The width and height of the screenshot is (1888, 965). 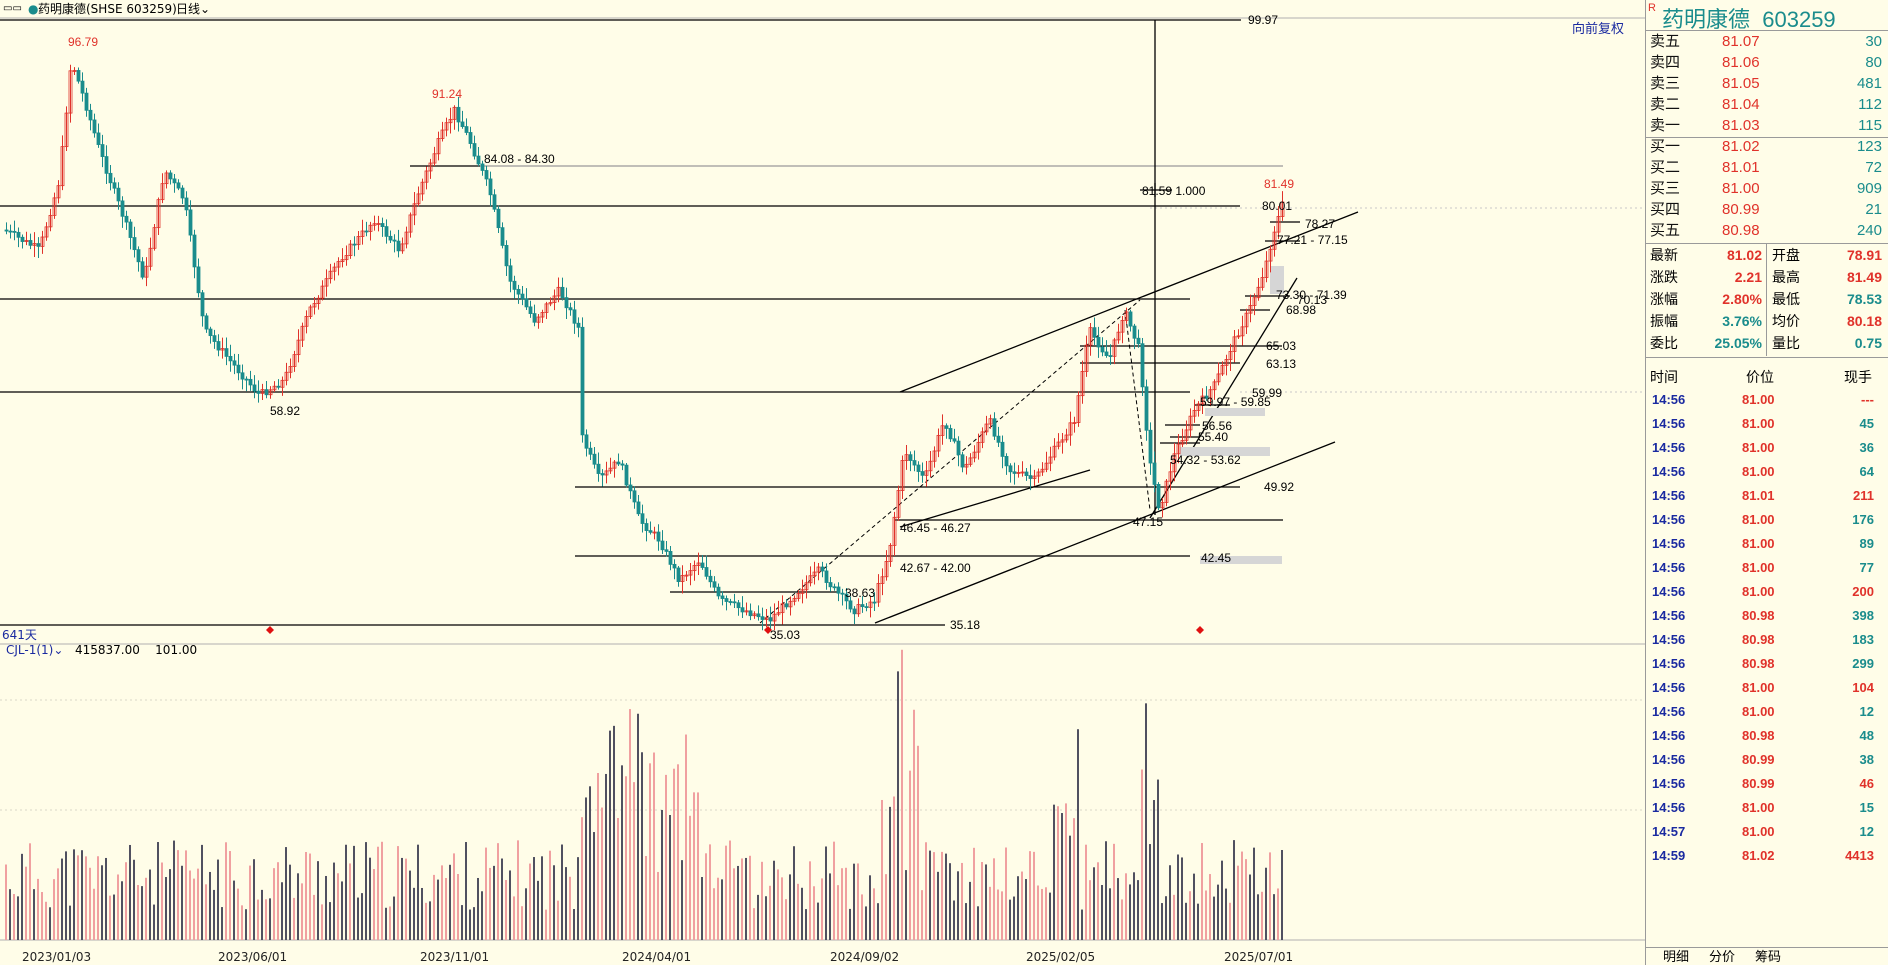 What do you see at coordinates (1741, 104) in the screenshot?
I see `order-price: 81.04` at bounding box center [1741, 104].